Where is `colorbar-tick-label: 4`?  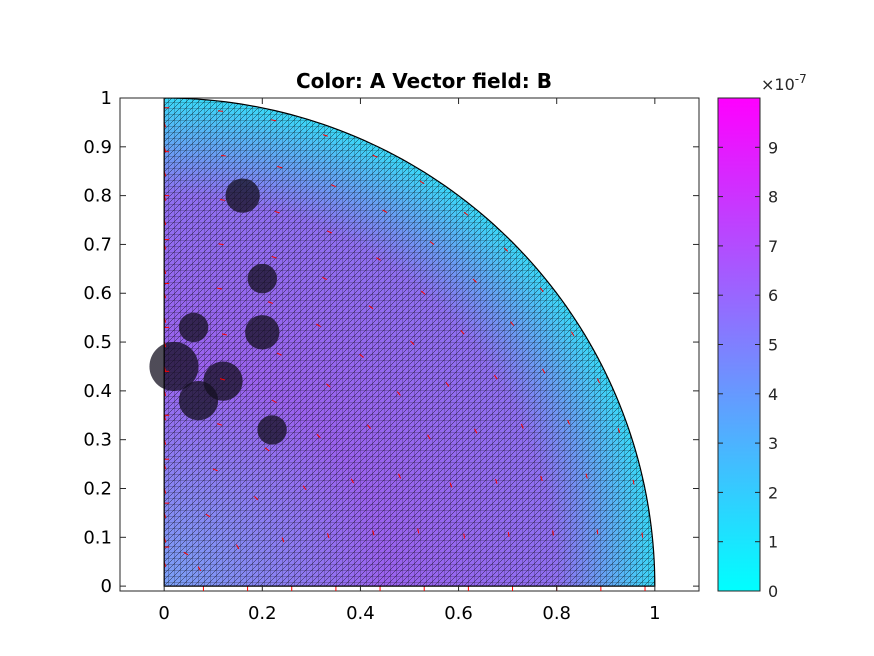 colorbar-tick-label: 4 is located at coordinates (773, 394).